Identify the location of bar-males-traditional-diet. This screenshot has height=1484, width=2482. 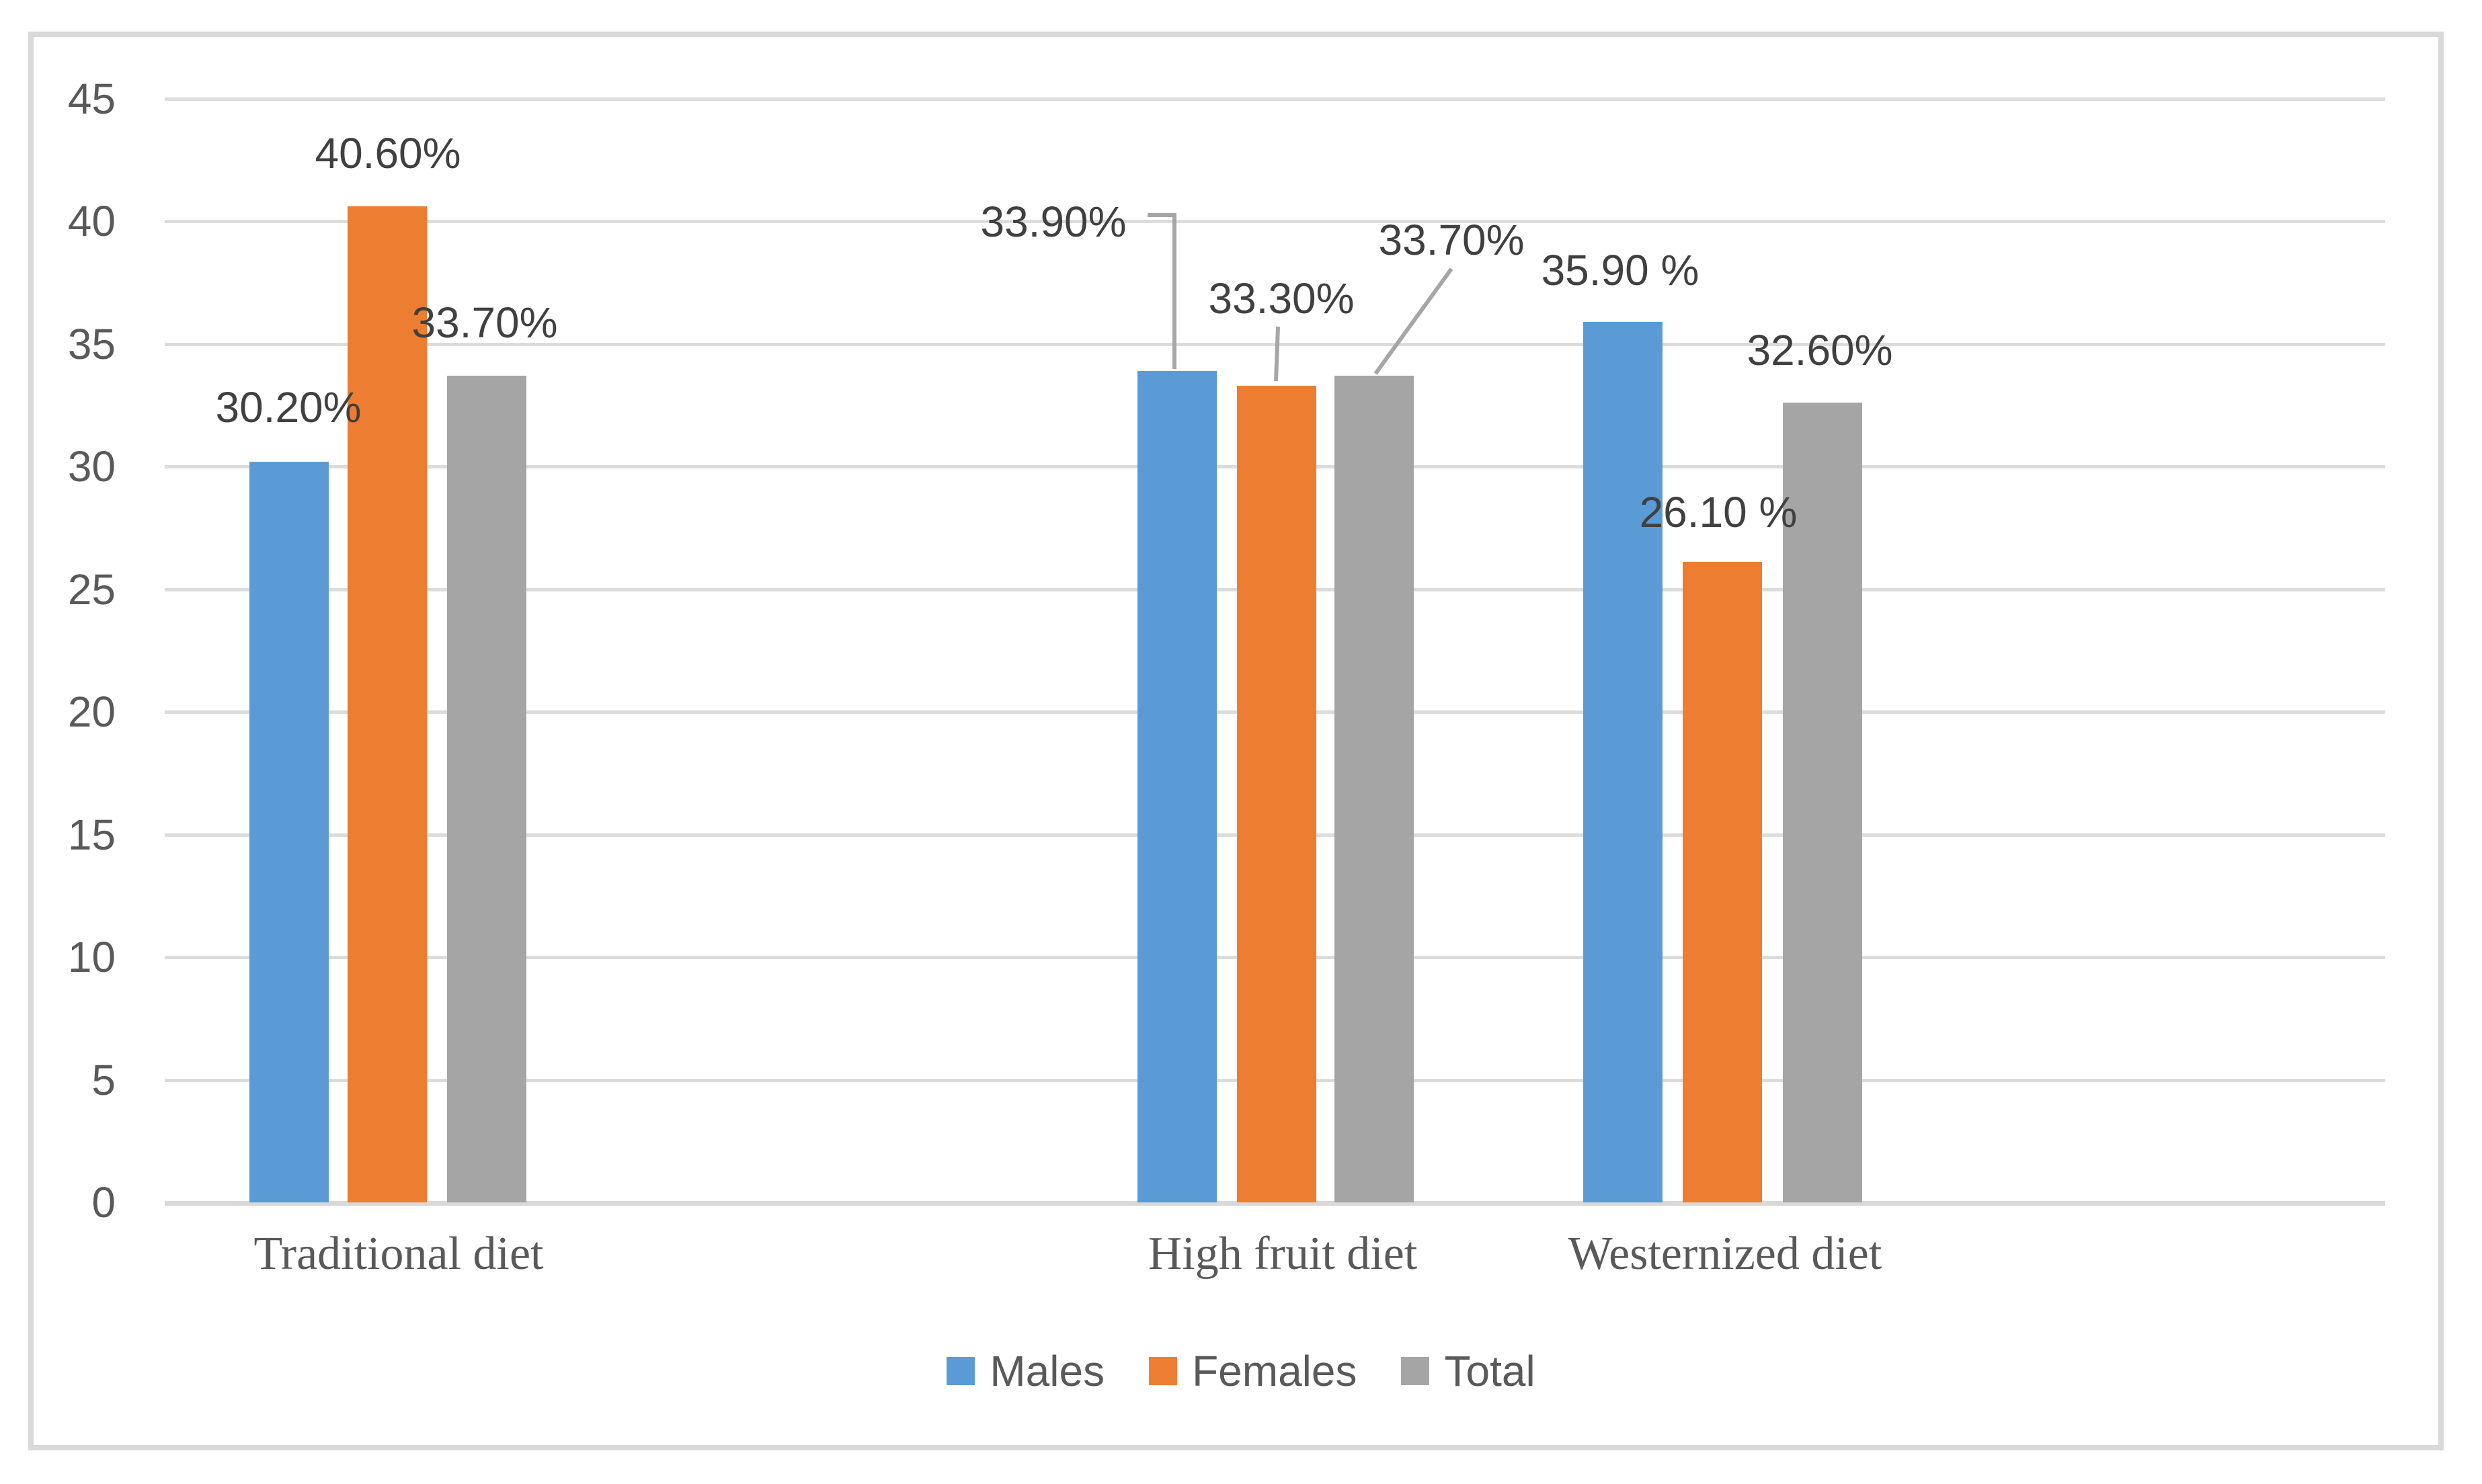
(289, 831).